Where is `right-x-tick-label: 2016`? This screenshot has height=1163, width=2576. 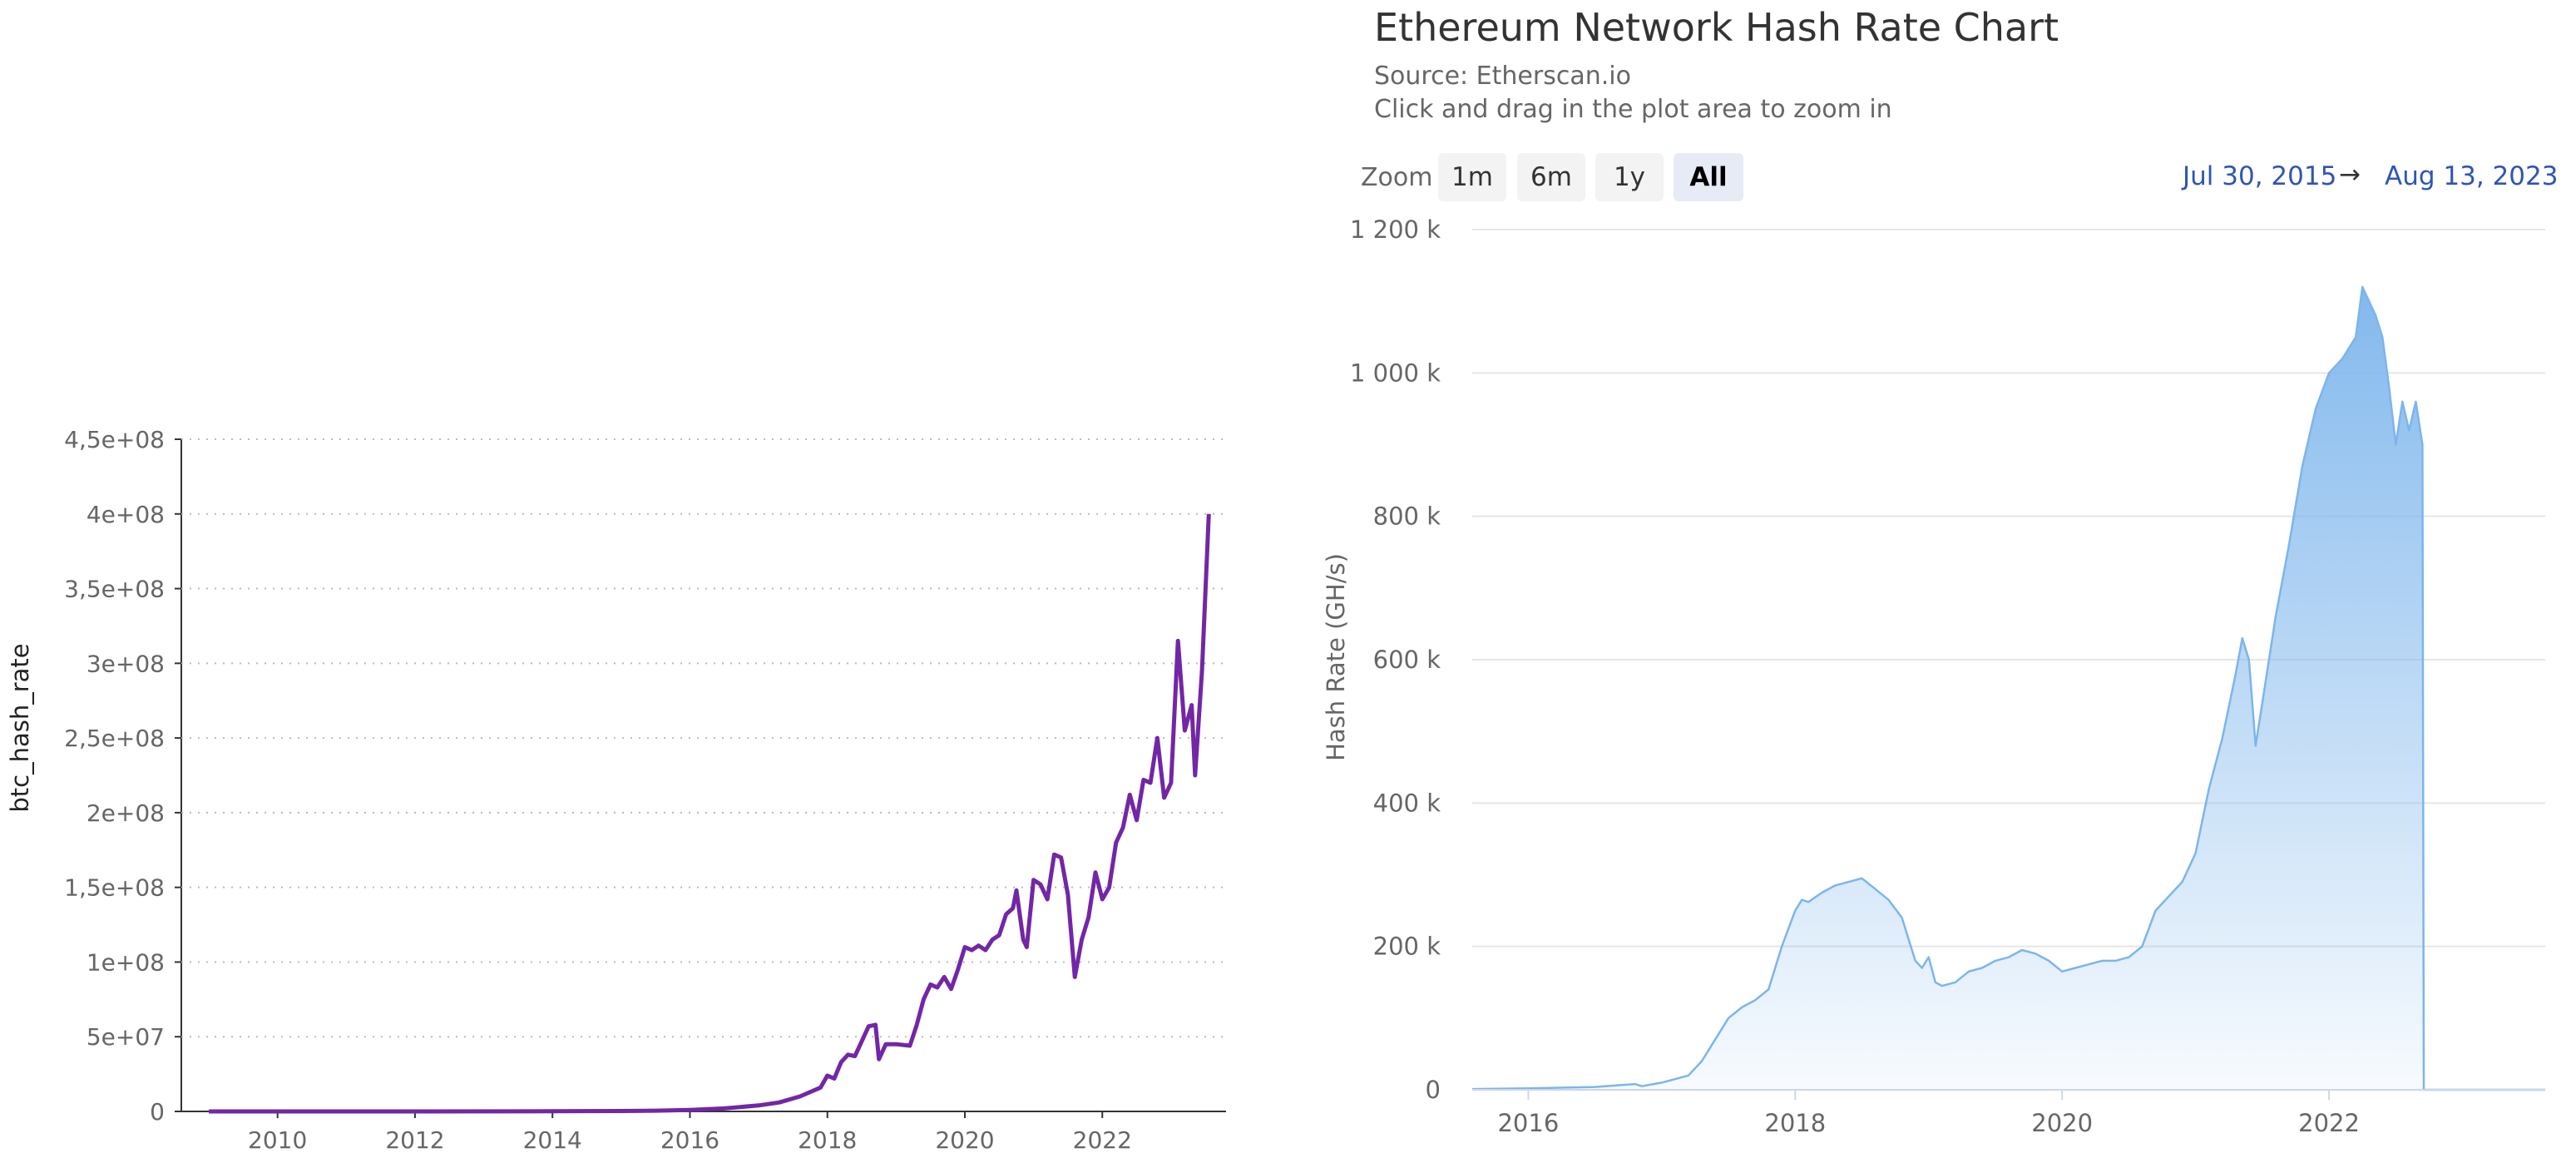 right-x-tick-label: 2016 is located at coordinates (1528, 1123).